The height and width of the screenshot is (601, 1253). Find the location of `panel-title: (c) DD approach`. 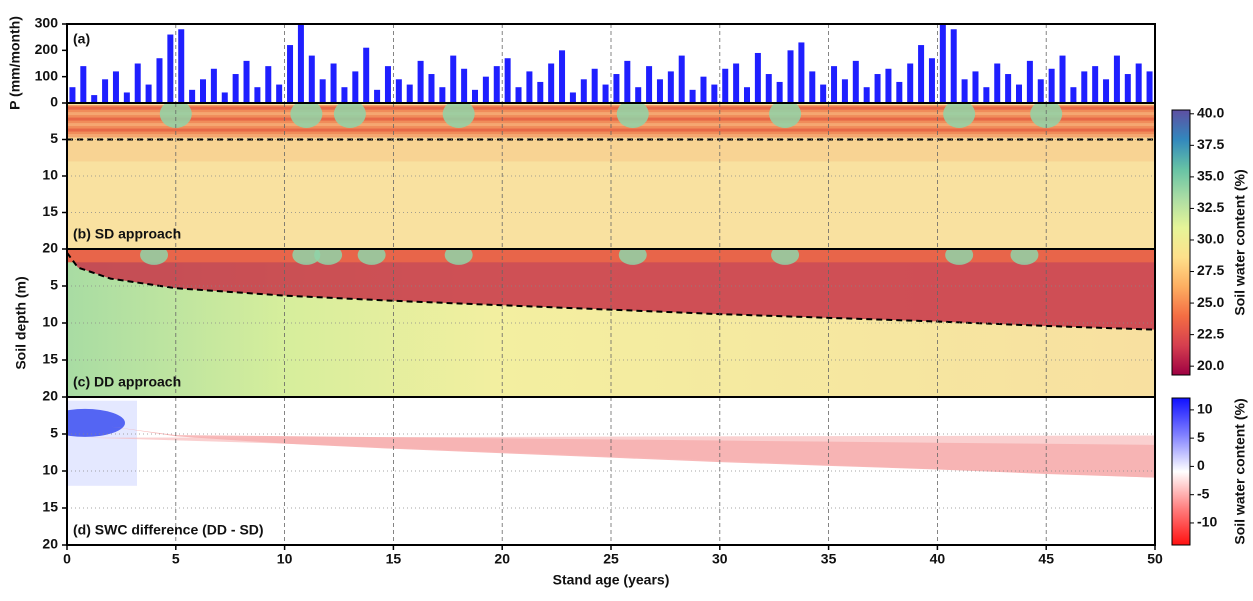

panel-title: (c) DD approach is located at coordinates (127, 382).